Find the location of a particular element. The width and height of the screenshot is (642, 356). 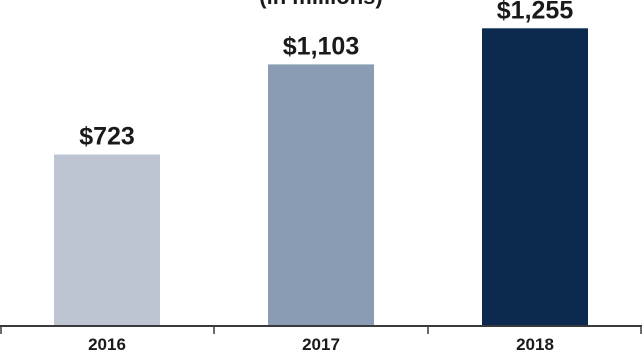

value-label-2018: $1,255 is located at coordinates (535, 12).